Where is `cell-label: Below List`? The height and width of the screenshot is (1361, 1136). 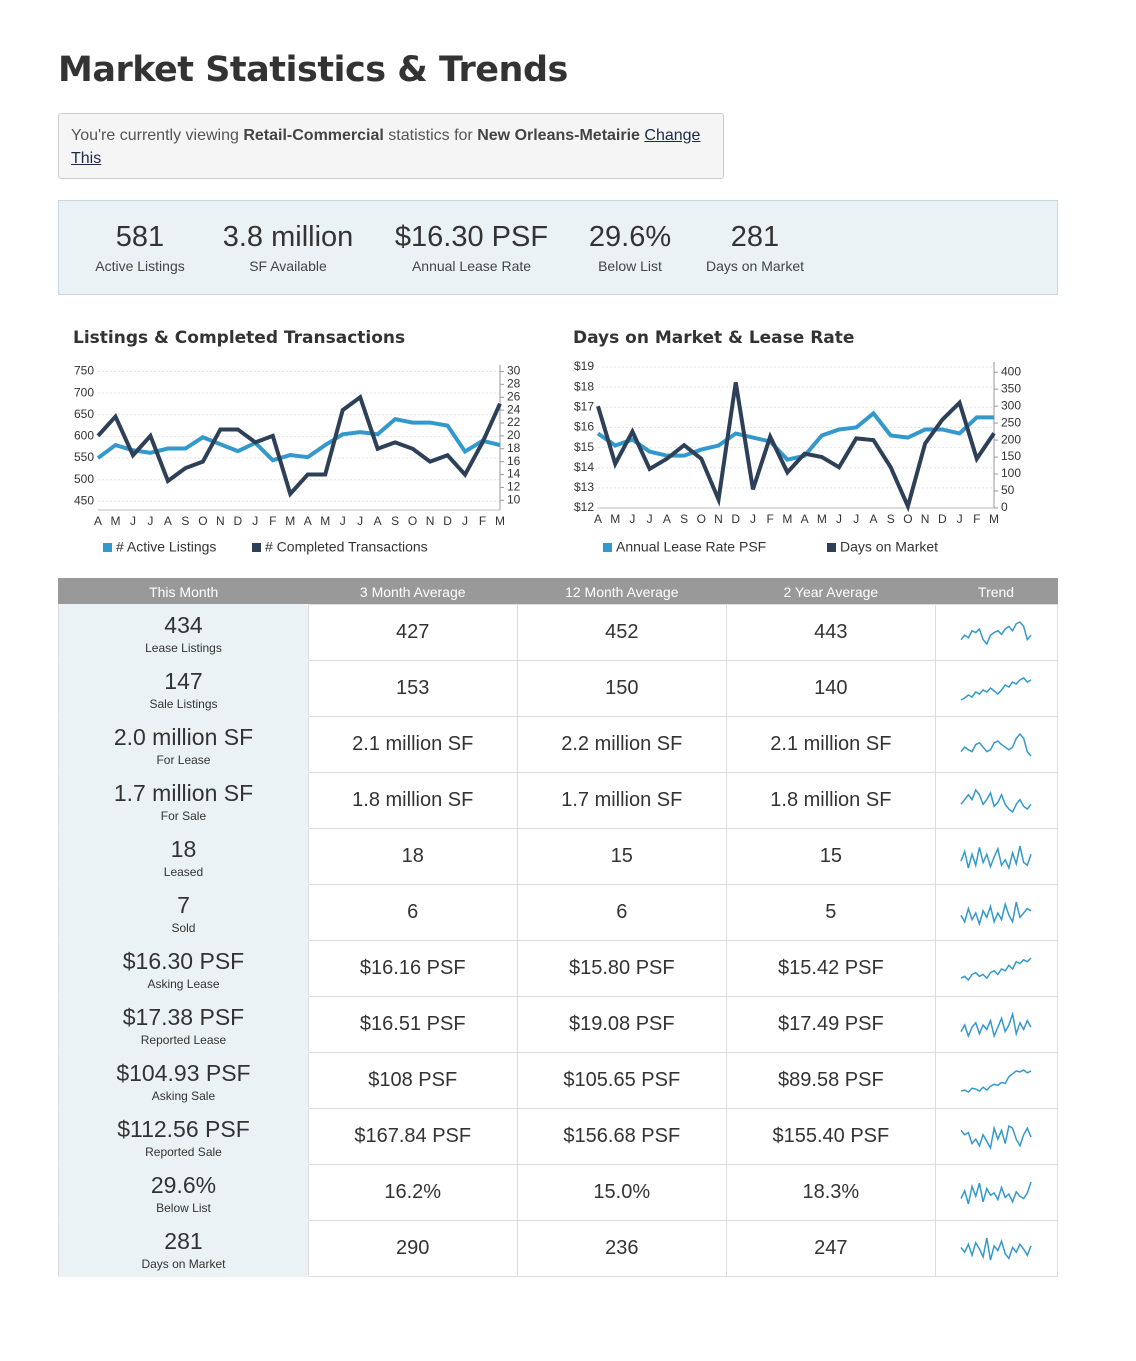
cell-label: Below List is located at coordinates (183, 1207).